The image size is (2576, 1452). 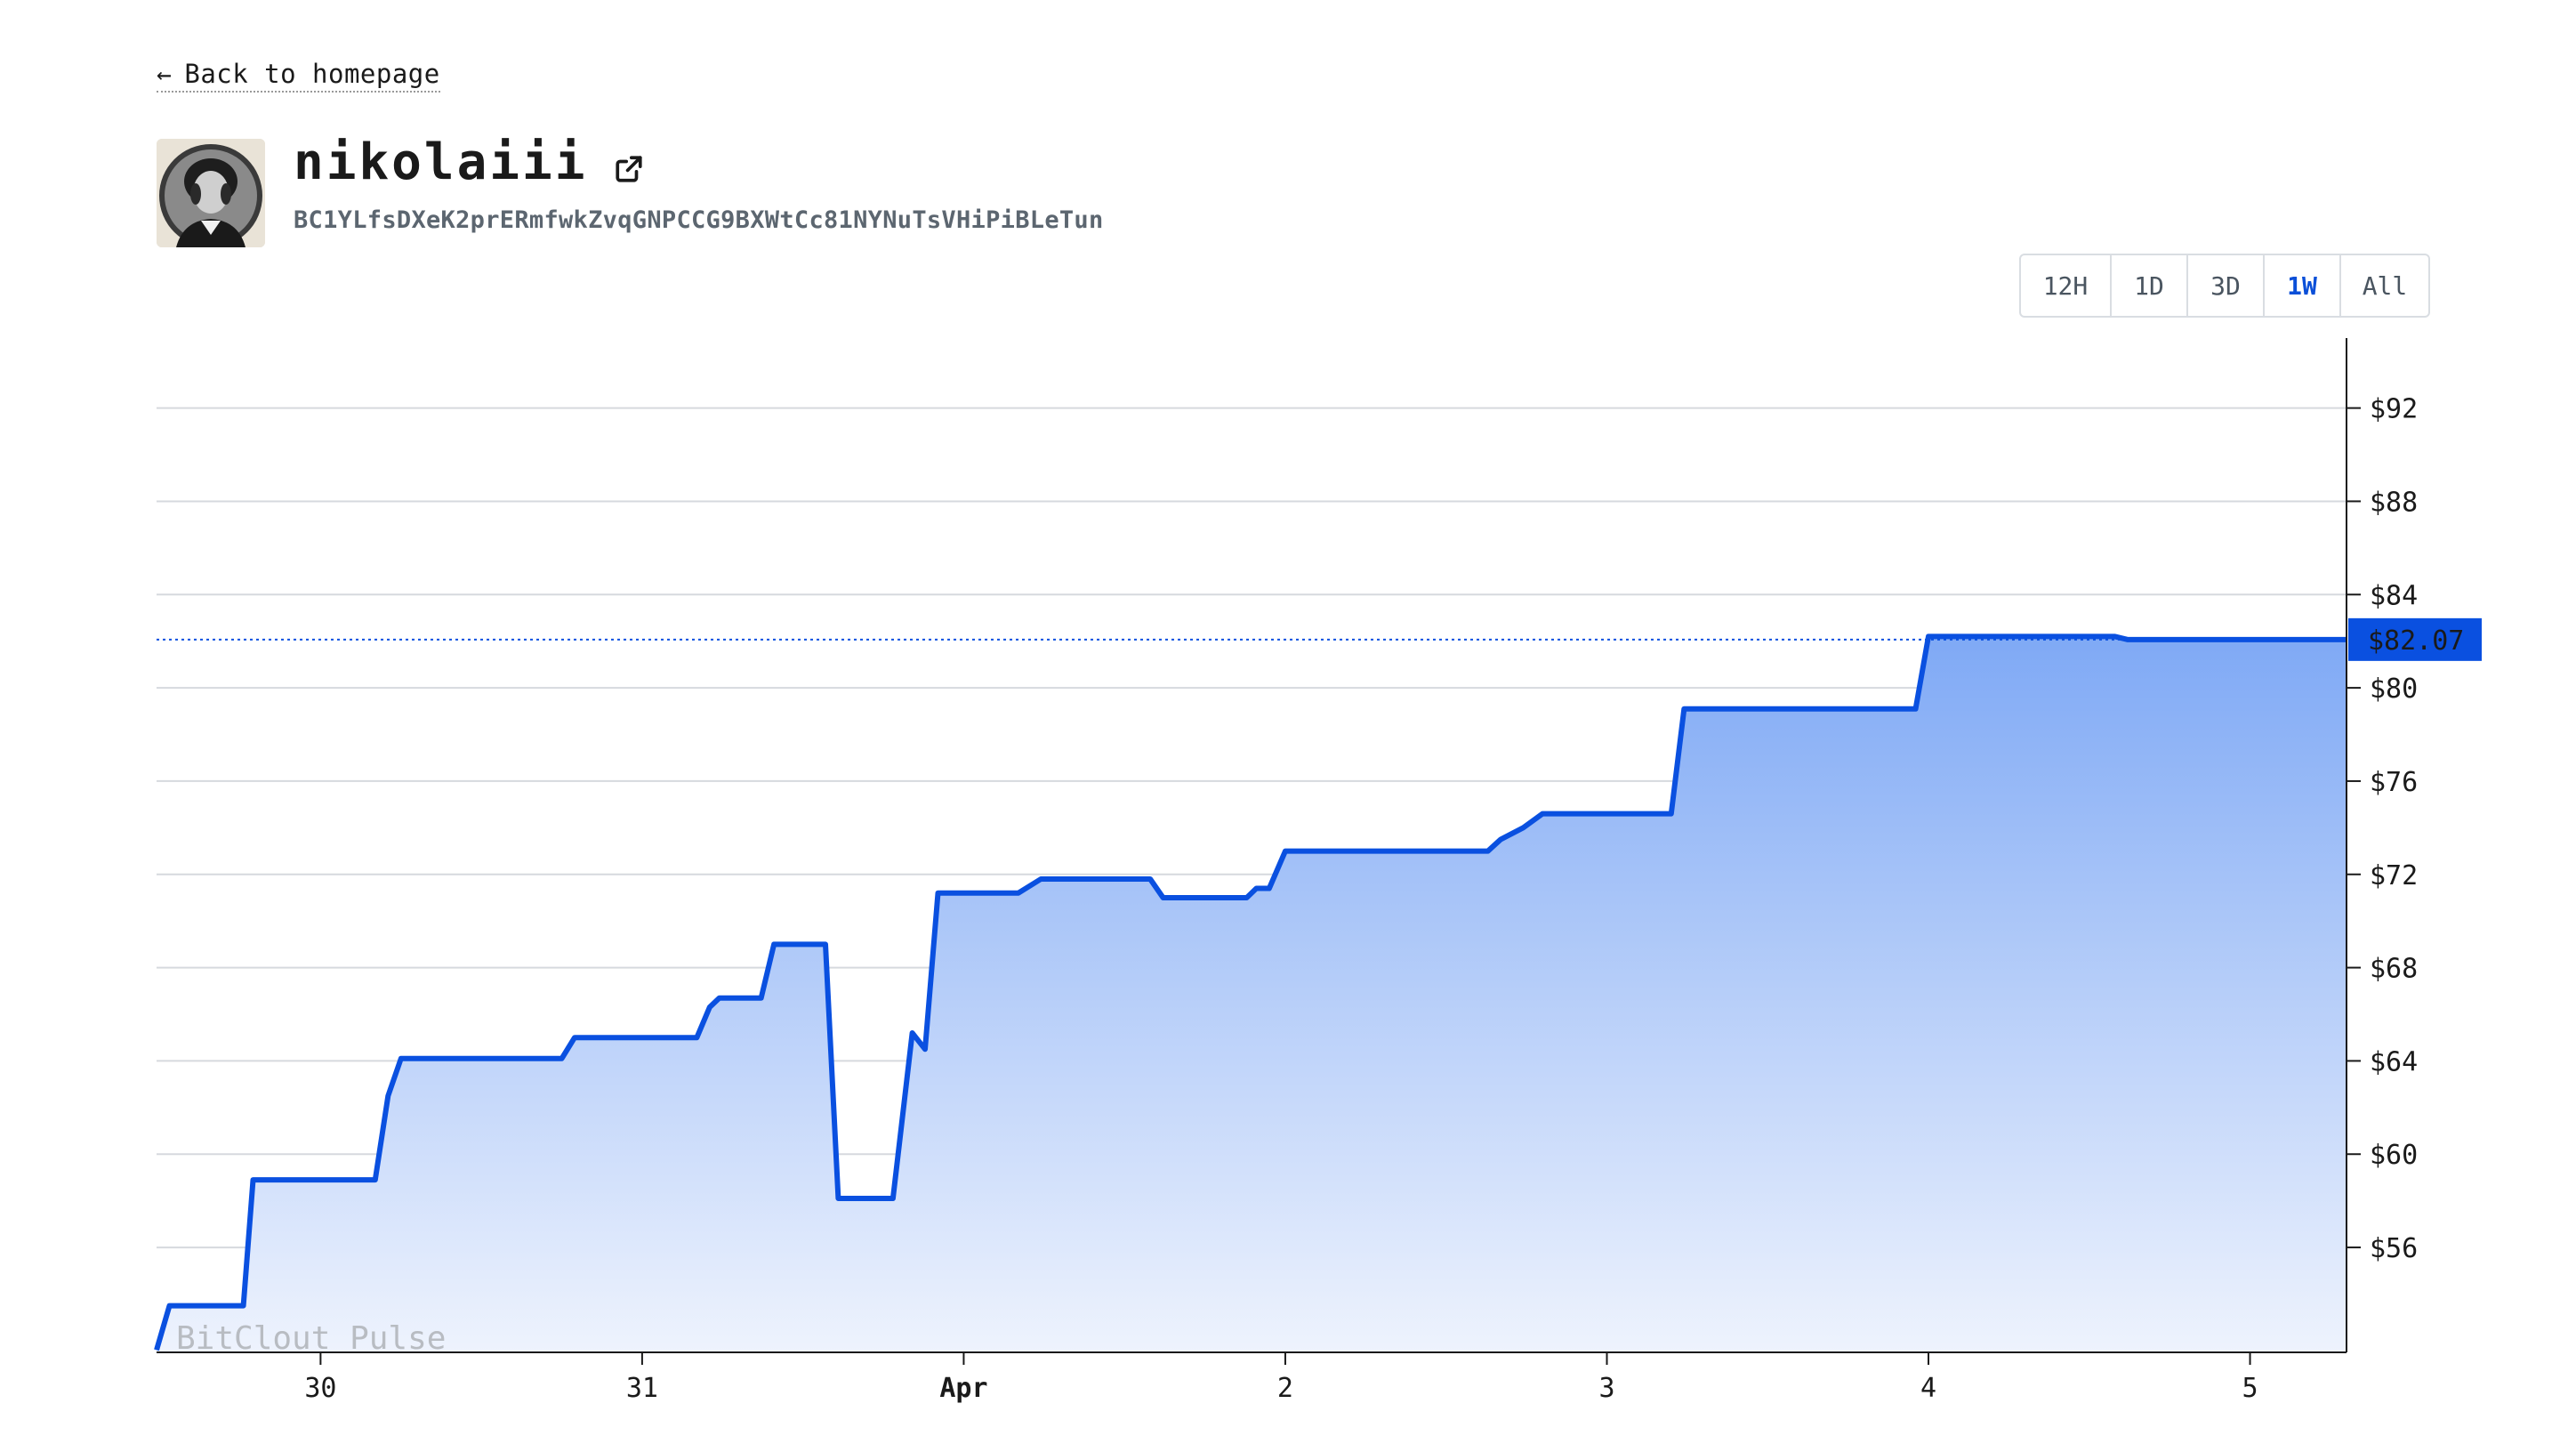 I want to click on username: nikolaiii, so click(x=441, y=162).